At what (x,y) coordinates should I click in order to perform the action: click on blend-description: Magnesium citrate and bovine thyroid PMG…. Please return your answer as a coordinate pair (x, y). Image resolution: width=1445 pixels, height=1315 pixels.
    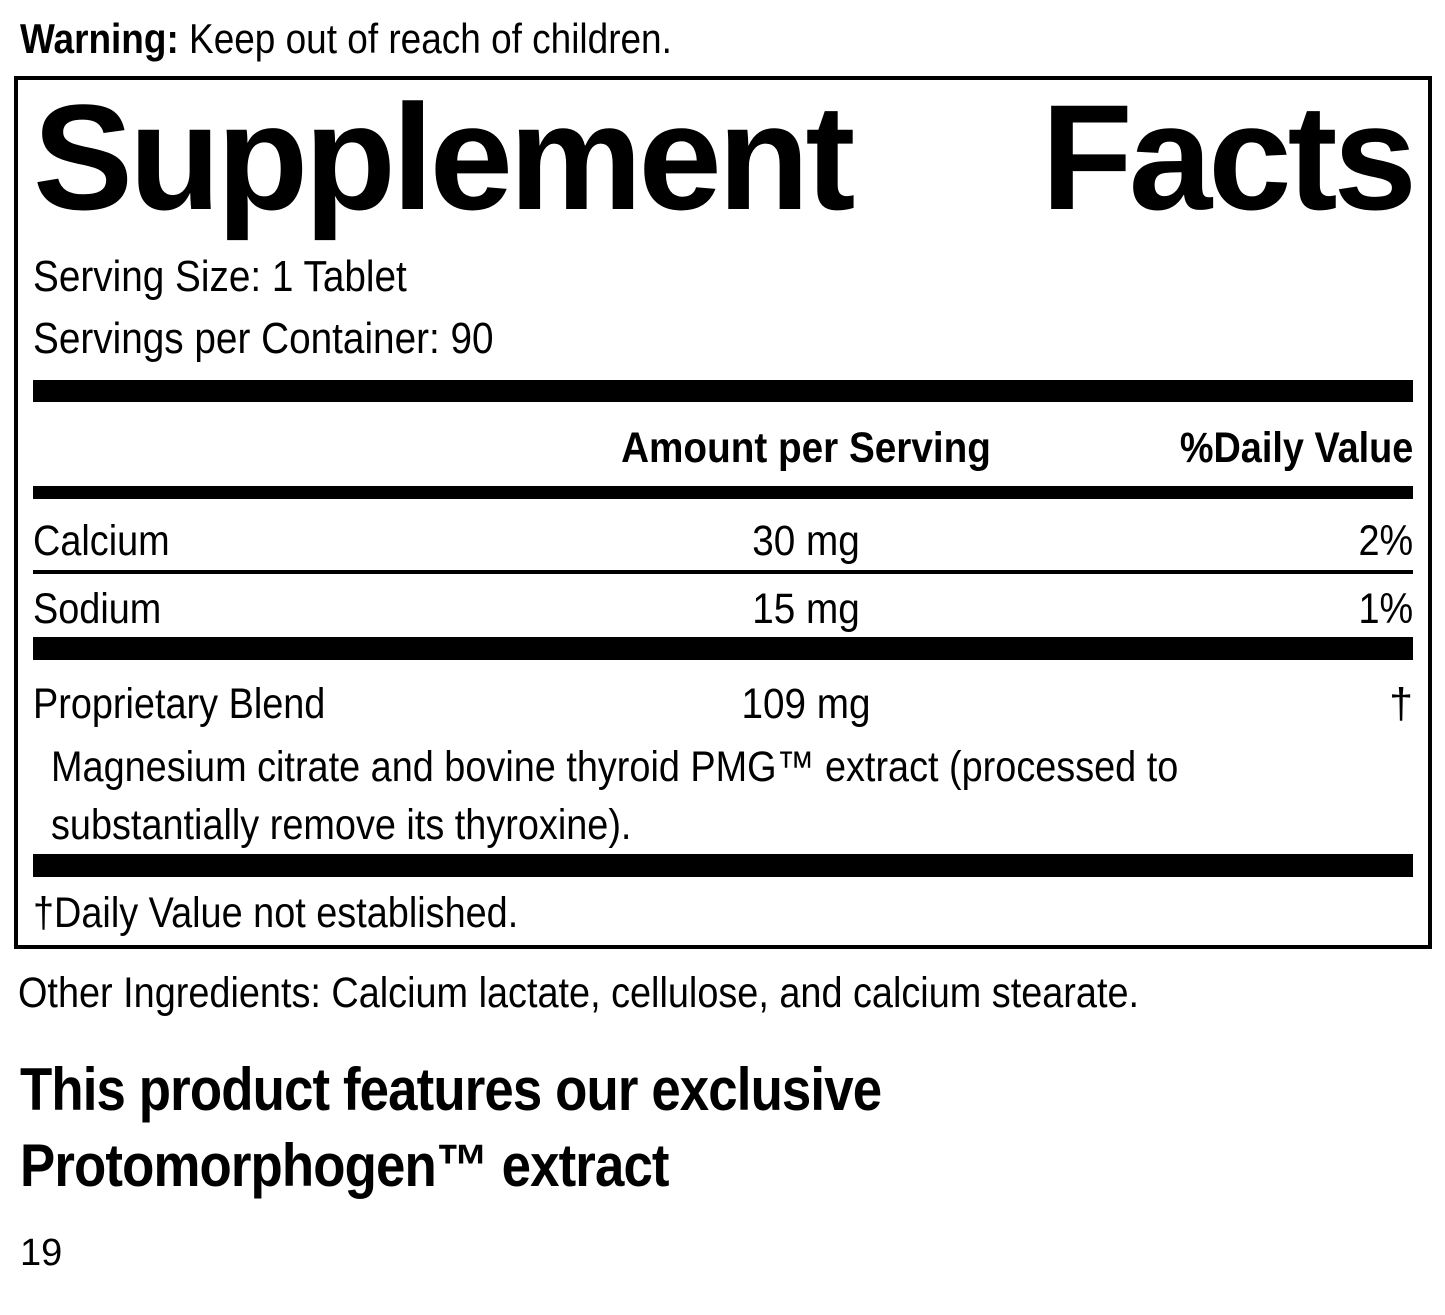
    Looking at the image, I should click on (723, 796).